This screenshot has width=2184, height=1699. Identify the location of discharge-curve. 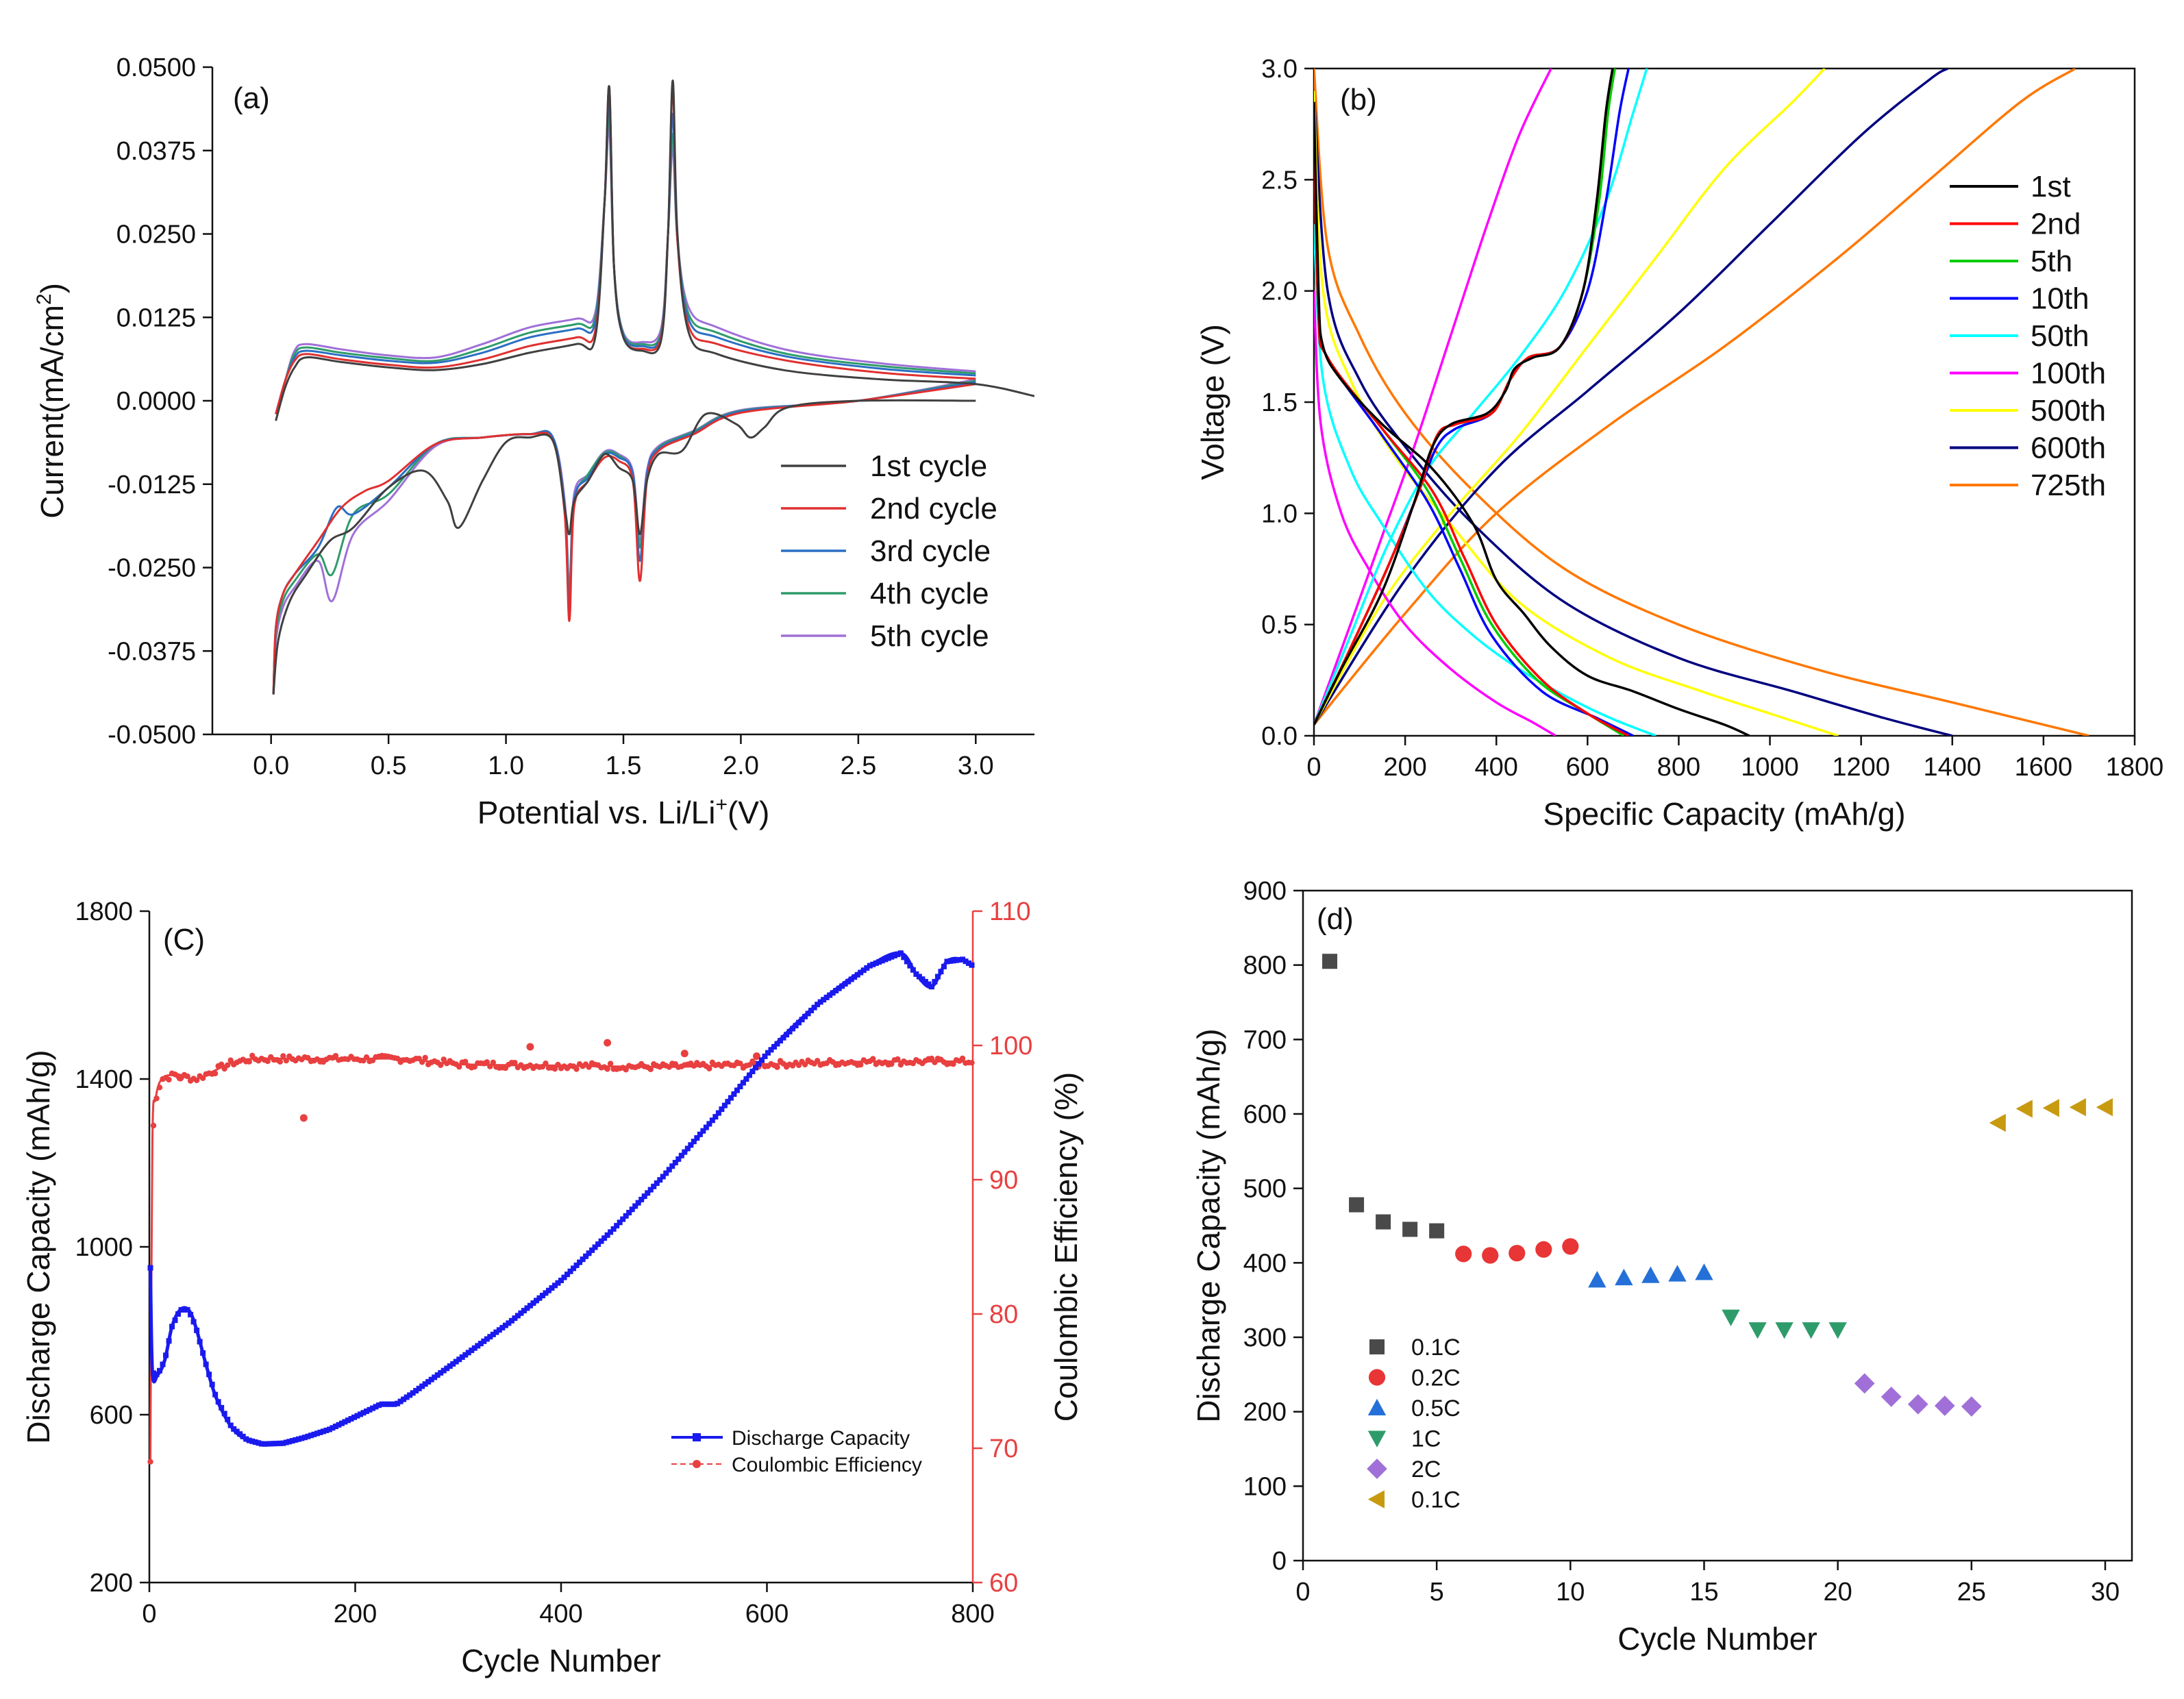
(1701, 402).